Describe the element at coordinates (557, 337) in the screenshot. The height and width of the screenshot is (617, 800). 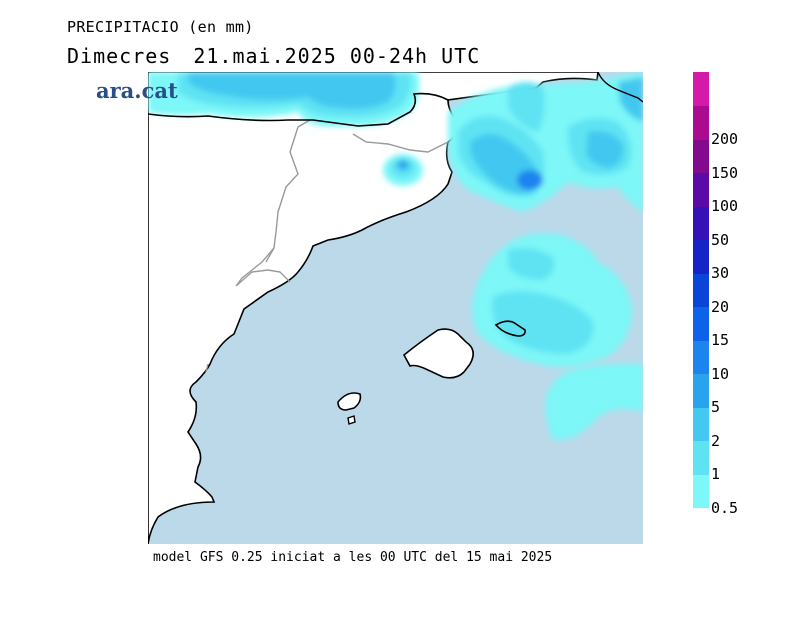
I see `precip-balearic` at that location.